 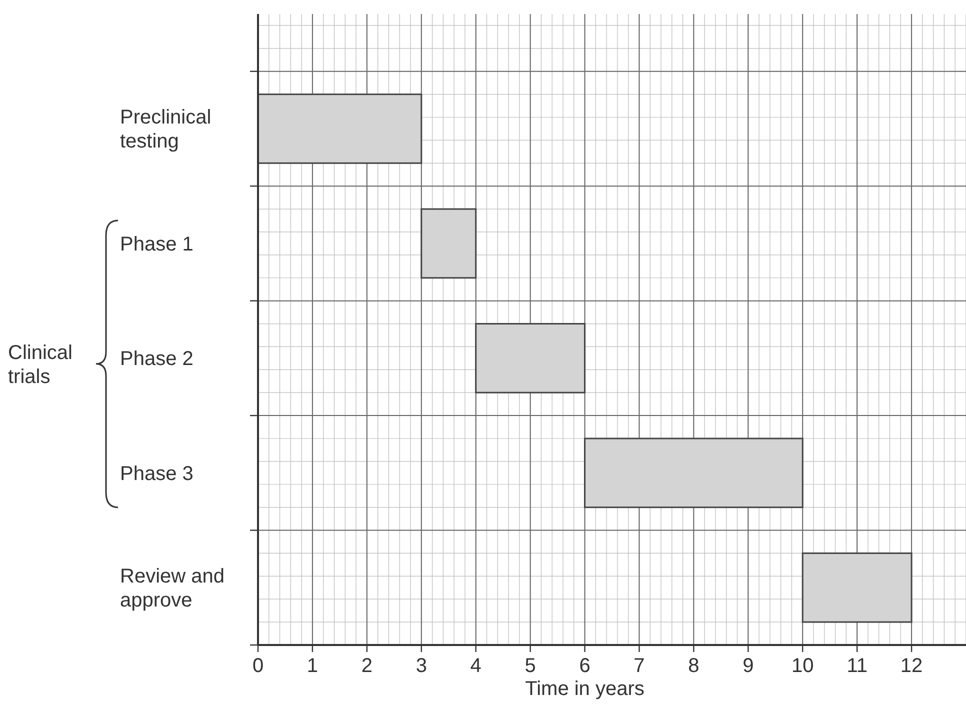 What do you see at coordinates (166, 129) in the screenshot?
I see `y-tick-label: Preclinical testing` at bounding box center [166, 129].